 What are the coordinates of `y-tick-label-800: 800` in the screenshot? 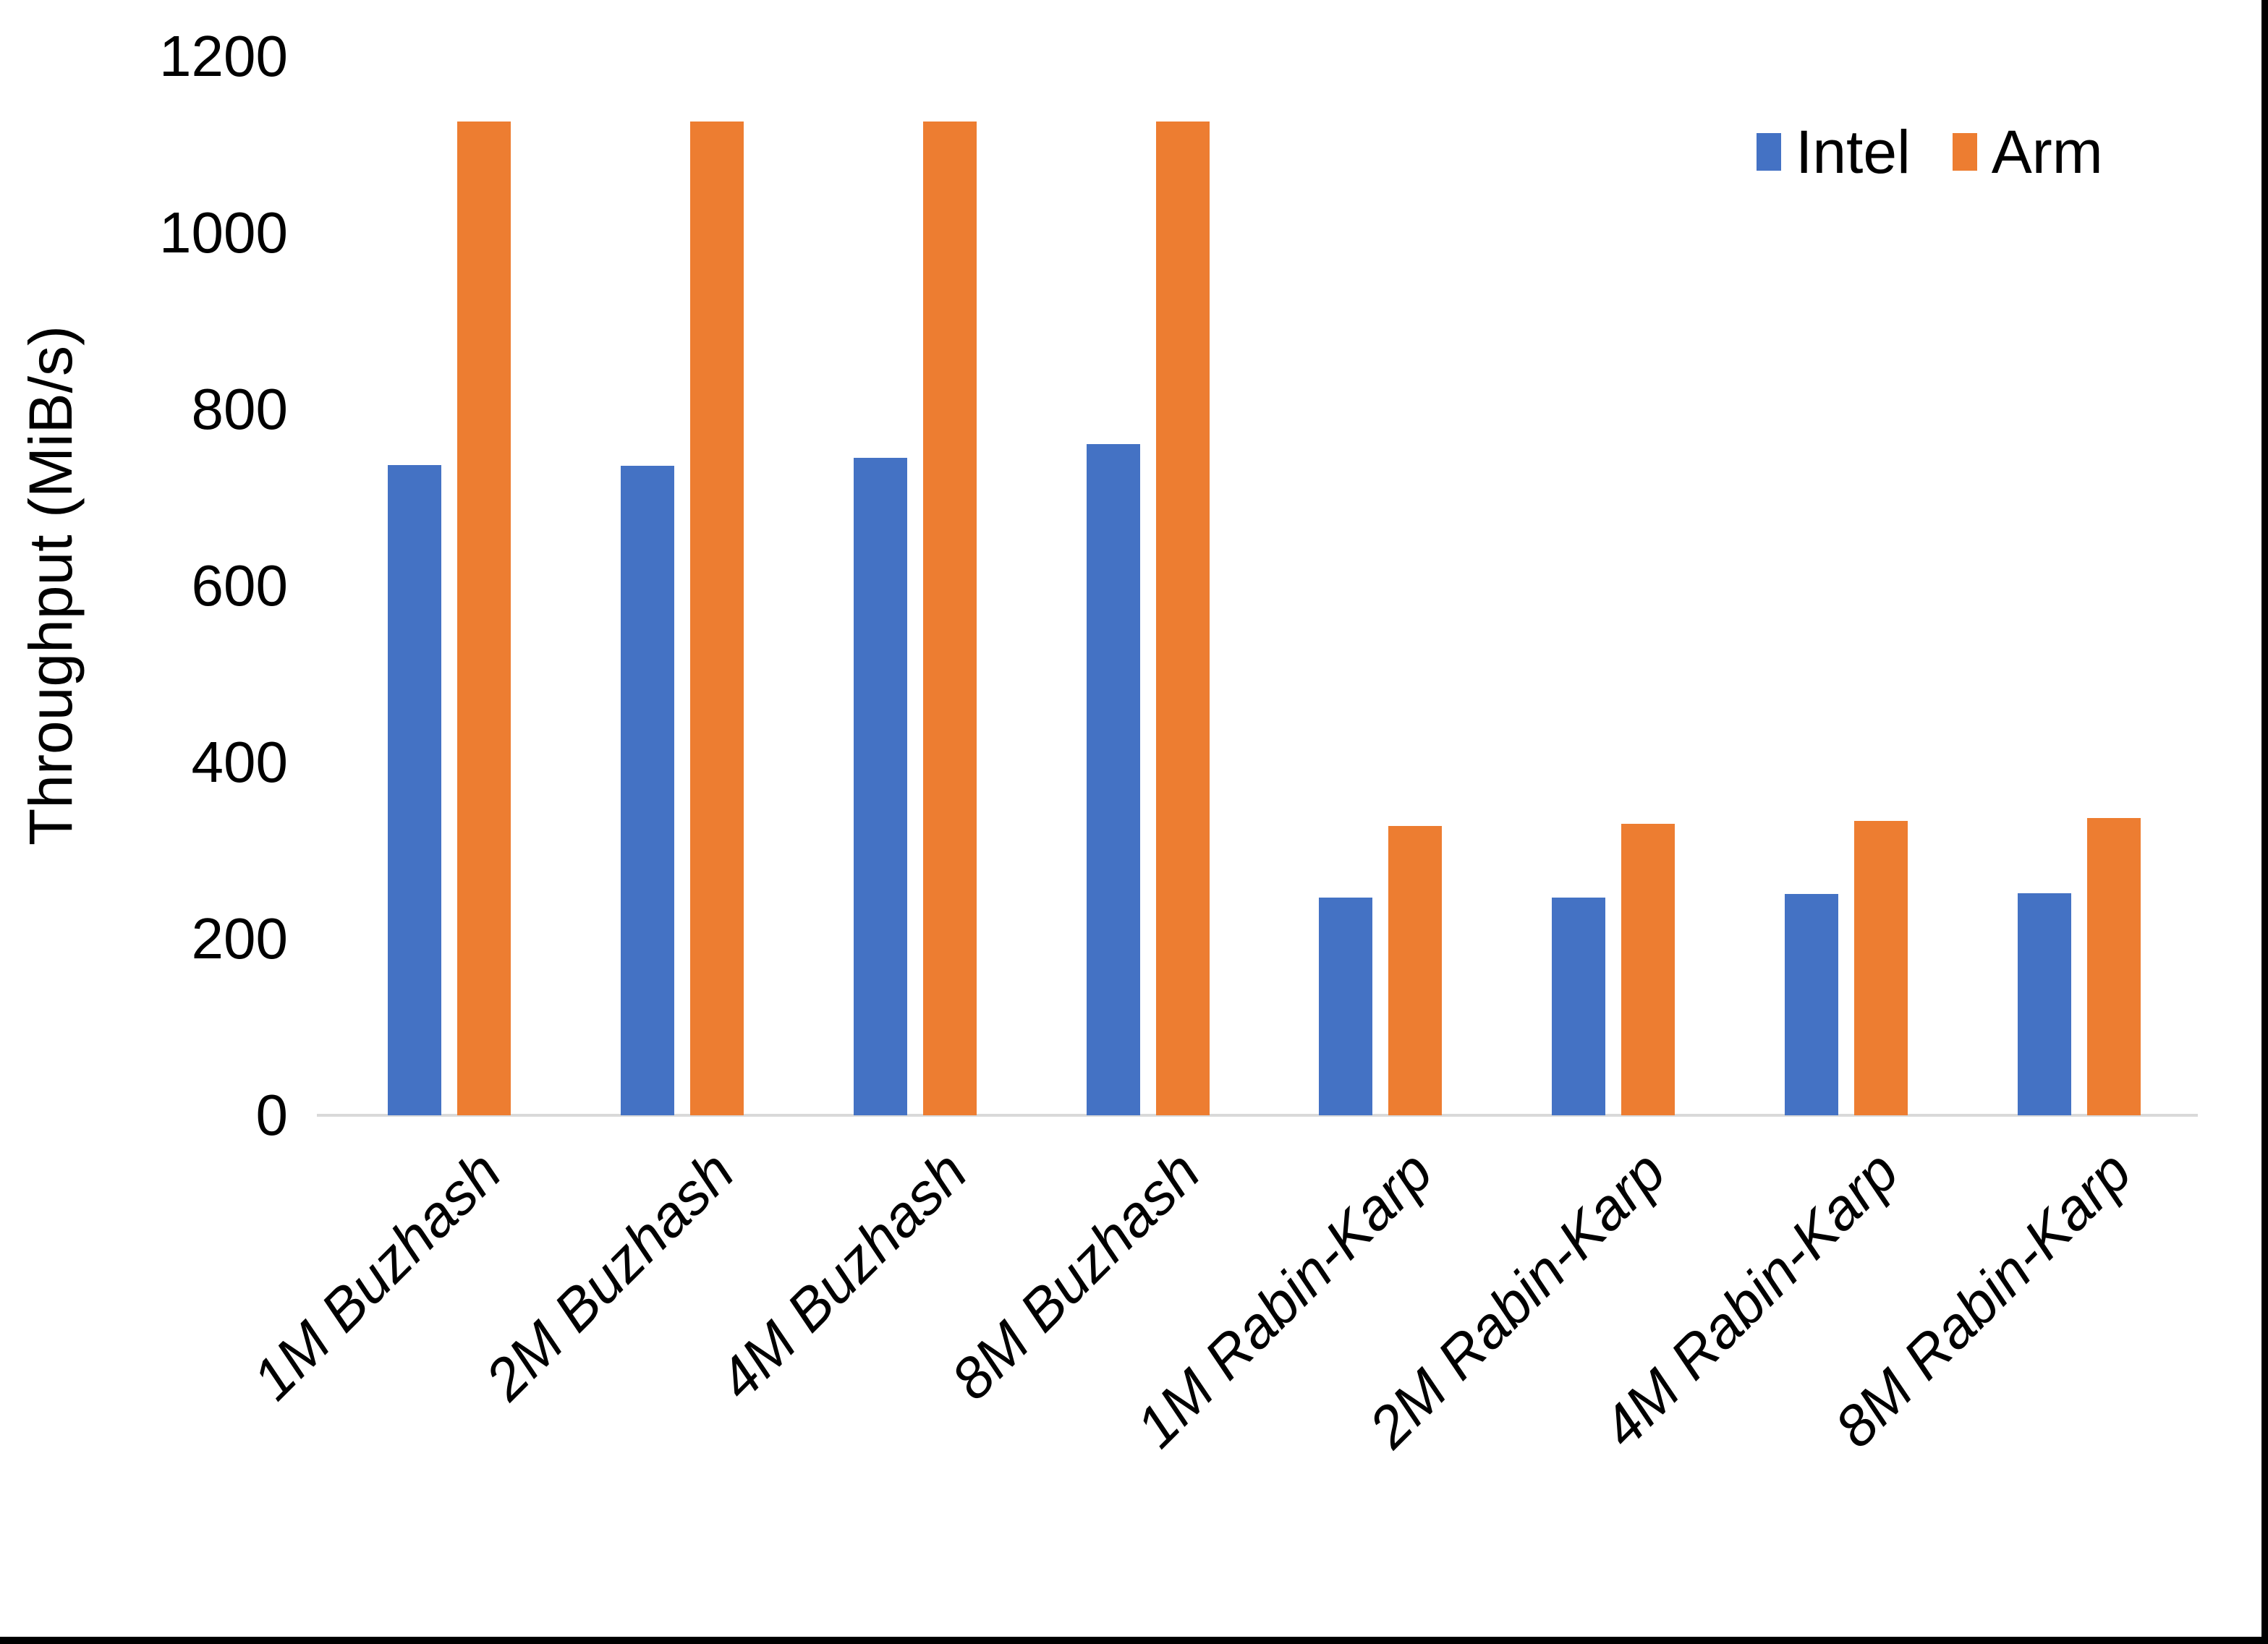 It's located at (239, 409).